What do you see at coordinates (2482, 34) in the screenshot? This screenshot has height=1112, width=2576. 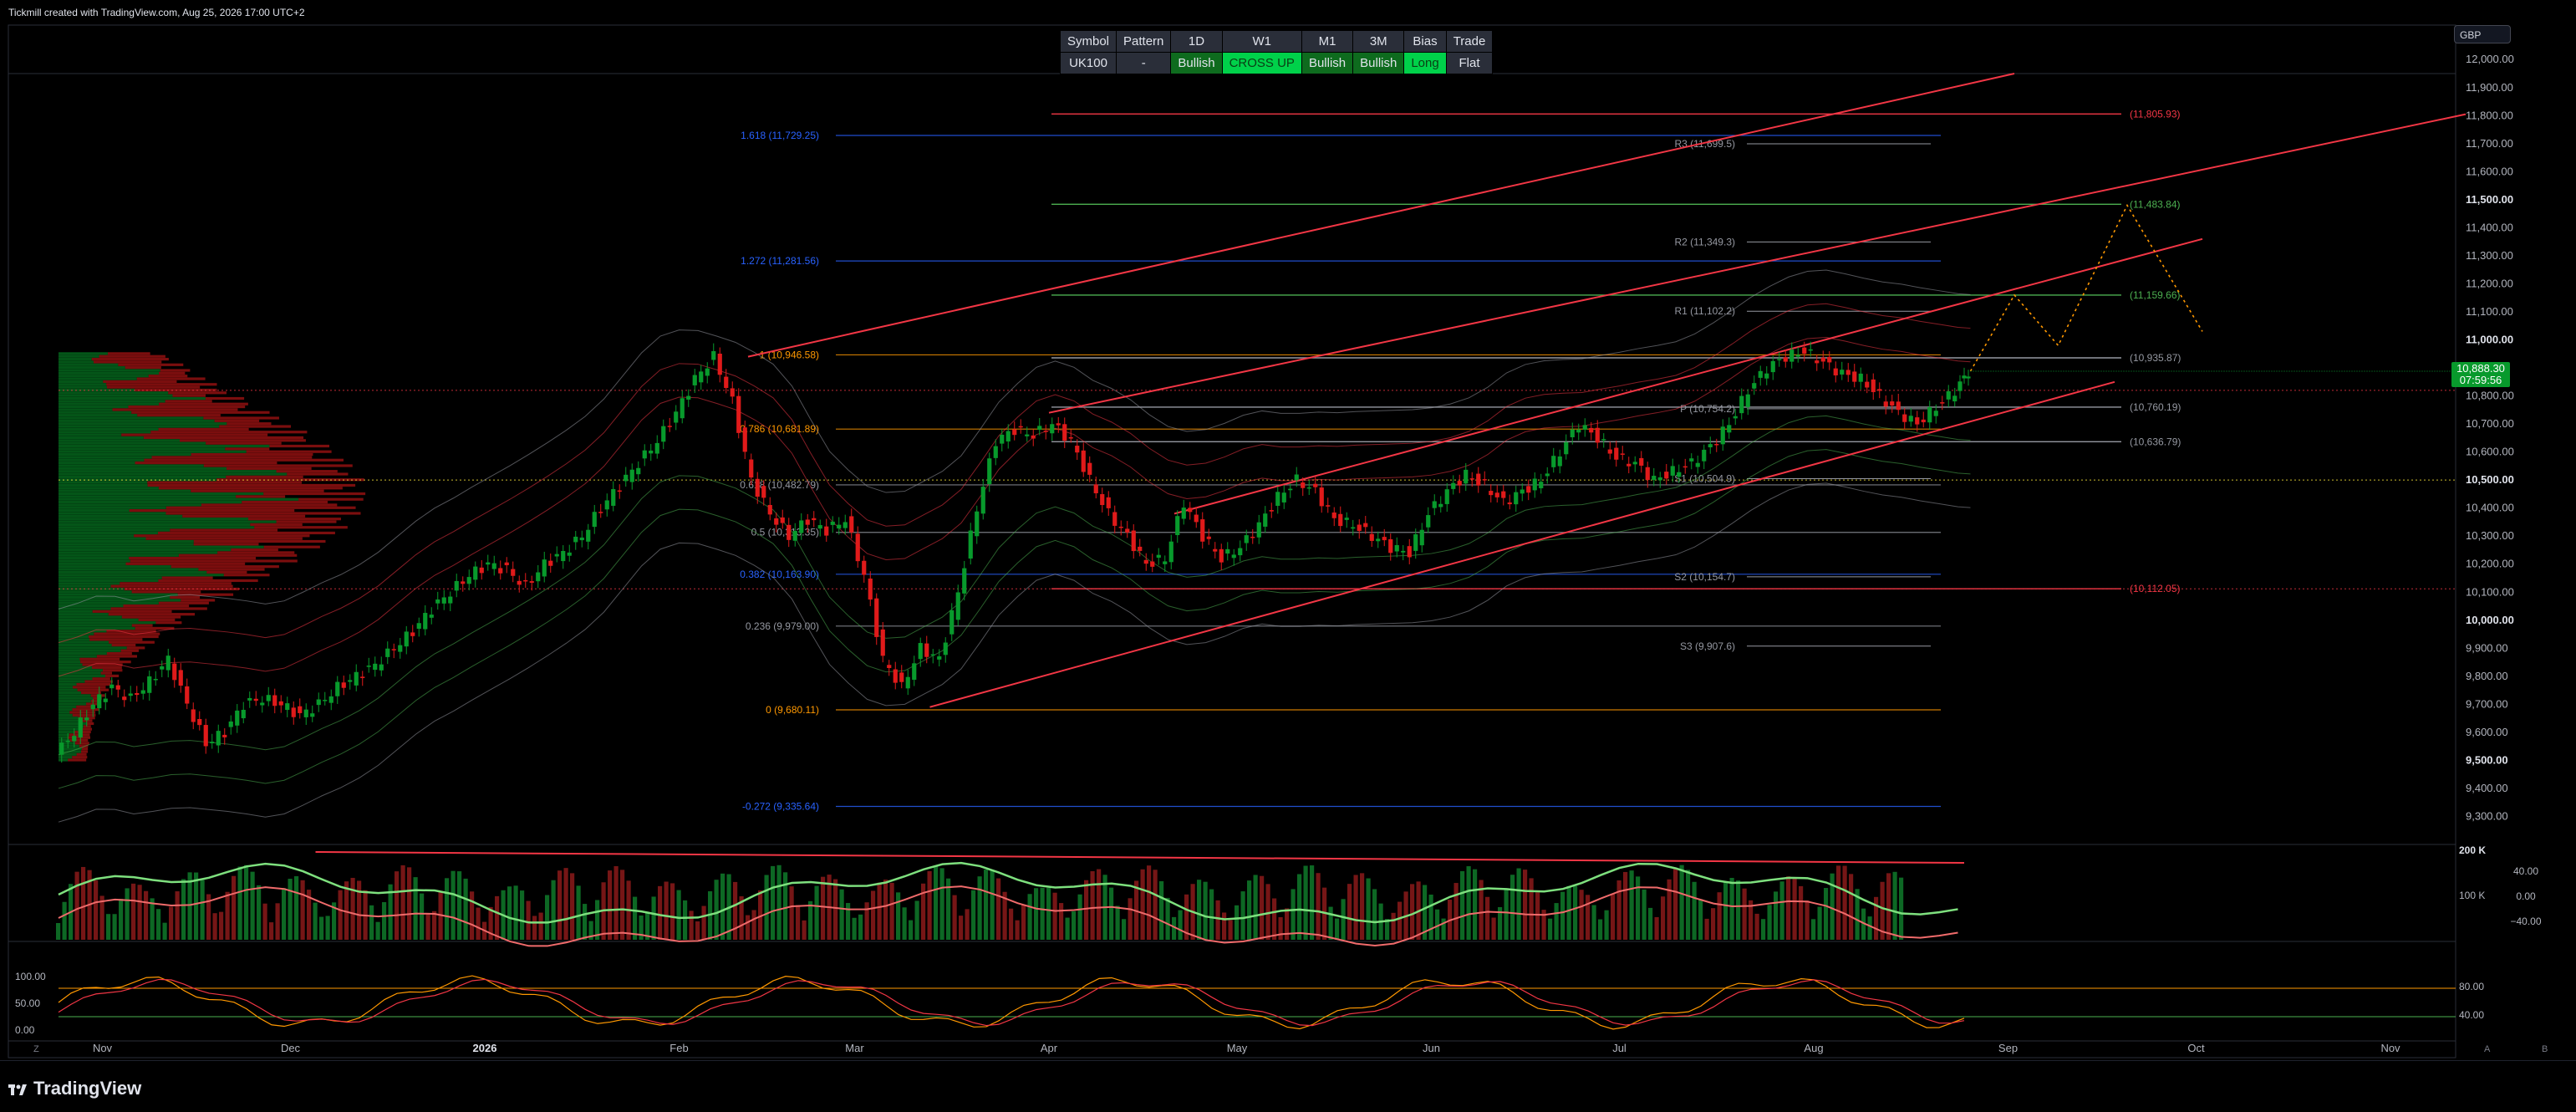 I see `currency-selector: GBP` at bounding box center [2482, 34].